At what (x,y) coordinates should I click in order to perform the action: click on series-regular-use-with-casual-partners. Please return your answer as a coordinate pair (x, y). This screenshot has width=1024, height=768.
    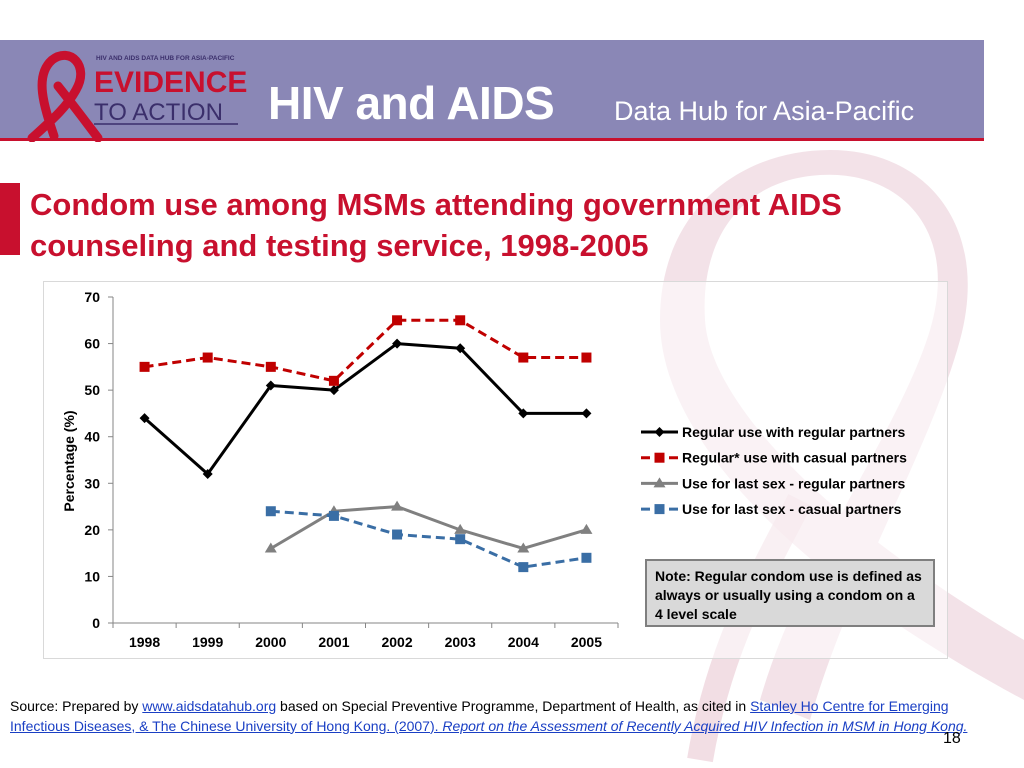
    Looking at the image, I should click on (365, 350).